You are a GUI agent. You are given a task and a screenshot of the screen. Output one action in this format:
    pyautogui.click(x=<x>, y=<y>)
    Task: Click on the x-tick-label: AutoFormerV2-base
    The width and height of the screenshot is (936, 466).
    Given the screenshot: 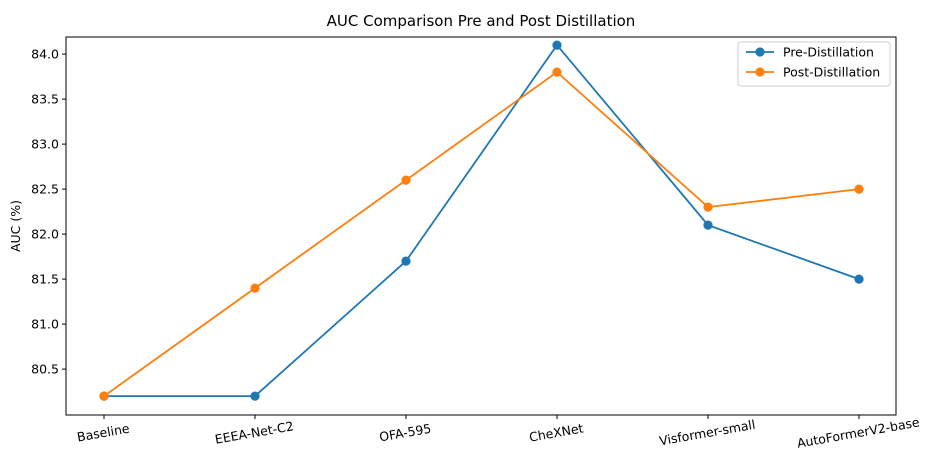 What is the action you would take?
    pyautogui.click(x=858, y=432)
    